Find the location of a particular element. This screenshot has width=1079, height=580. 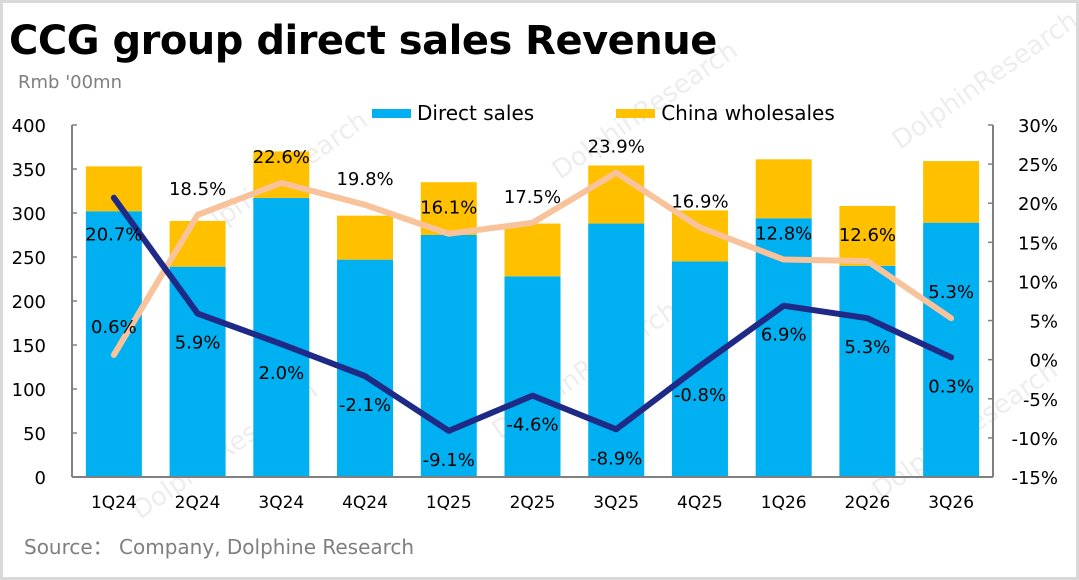

y2-tick-label: -10% is located at coordinates (1034, 439).